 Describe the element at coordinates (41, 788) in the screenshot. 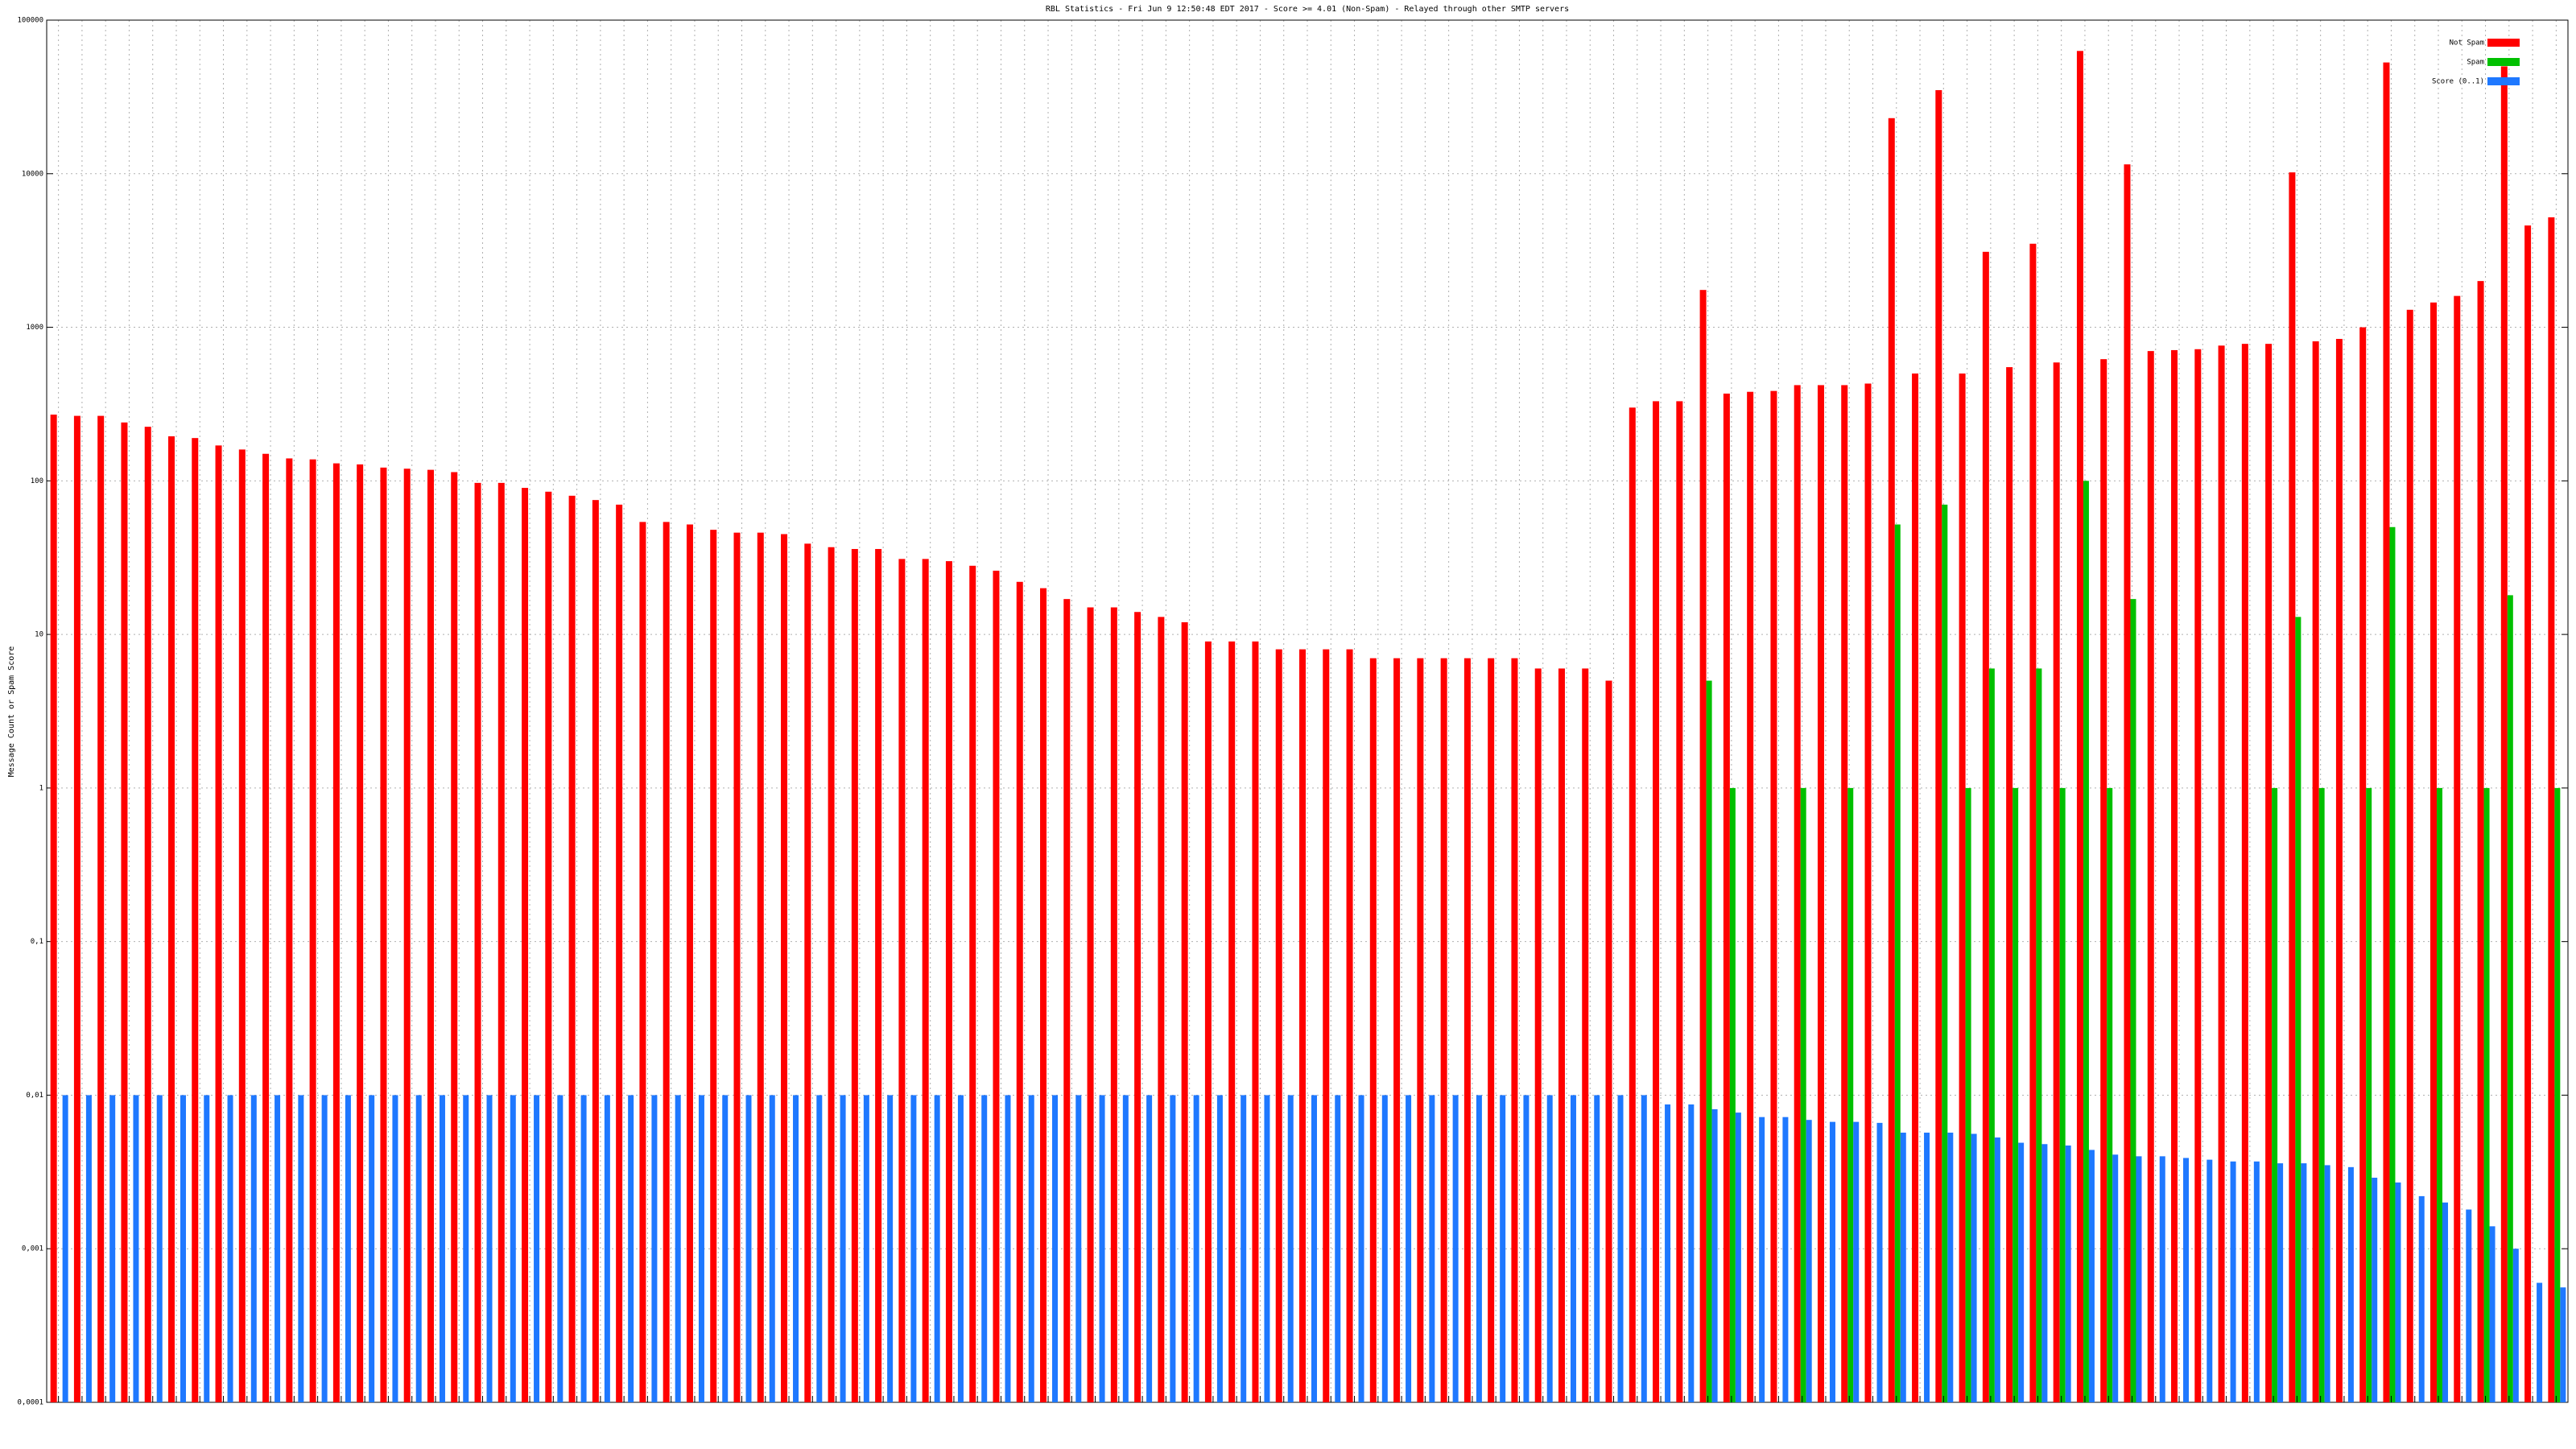

I see `y-tick-label: 1` at that location.